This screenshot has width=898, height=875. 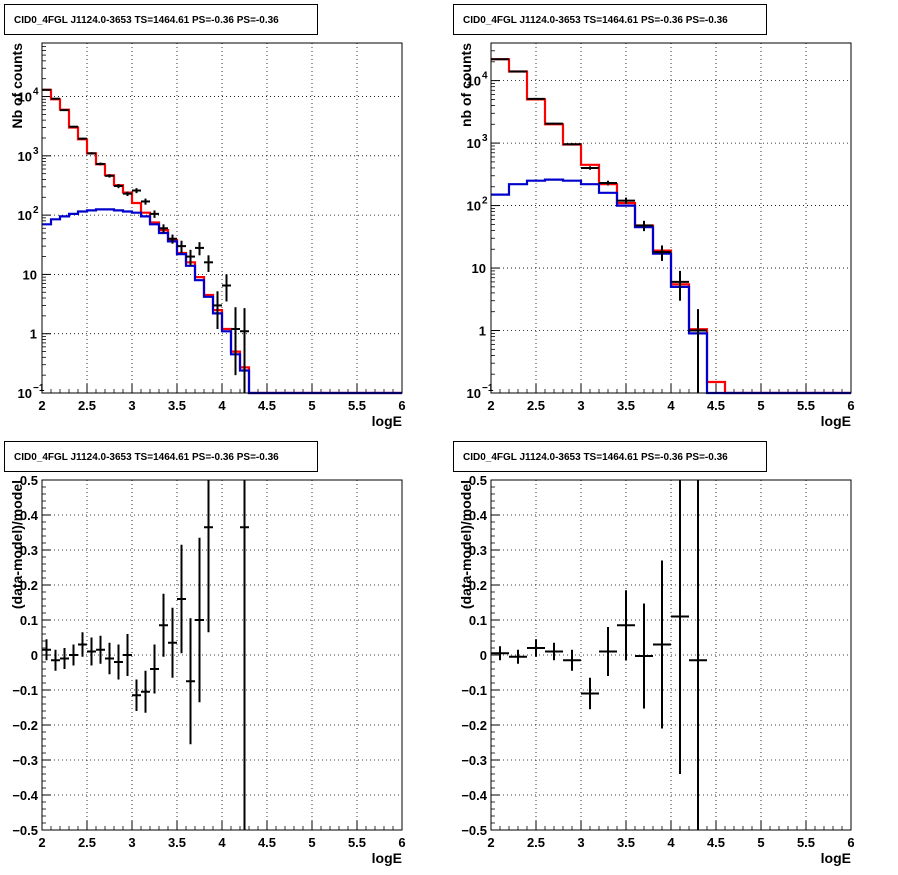 What do you see at coordinates (17, 86) in the screenshot?
I see `y-axis-label: Nb of counts` at bounding box center [17, 86].